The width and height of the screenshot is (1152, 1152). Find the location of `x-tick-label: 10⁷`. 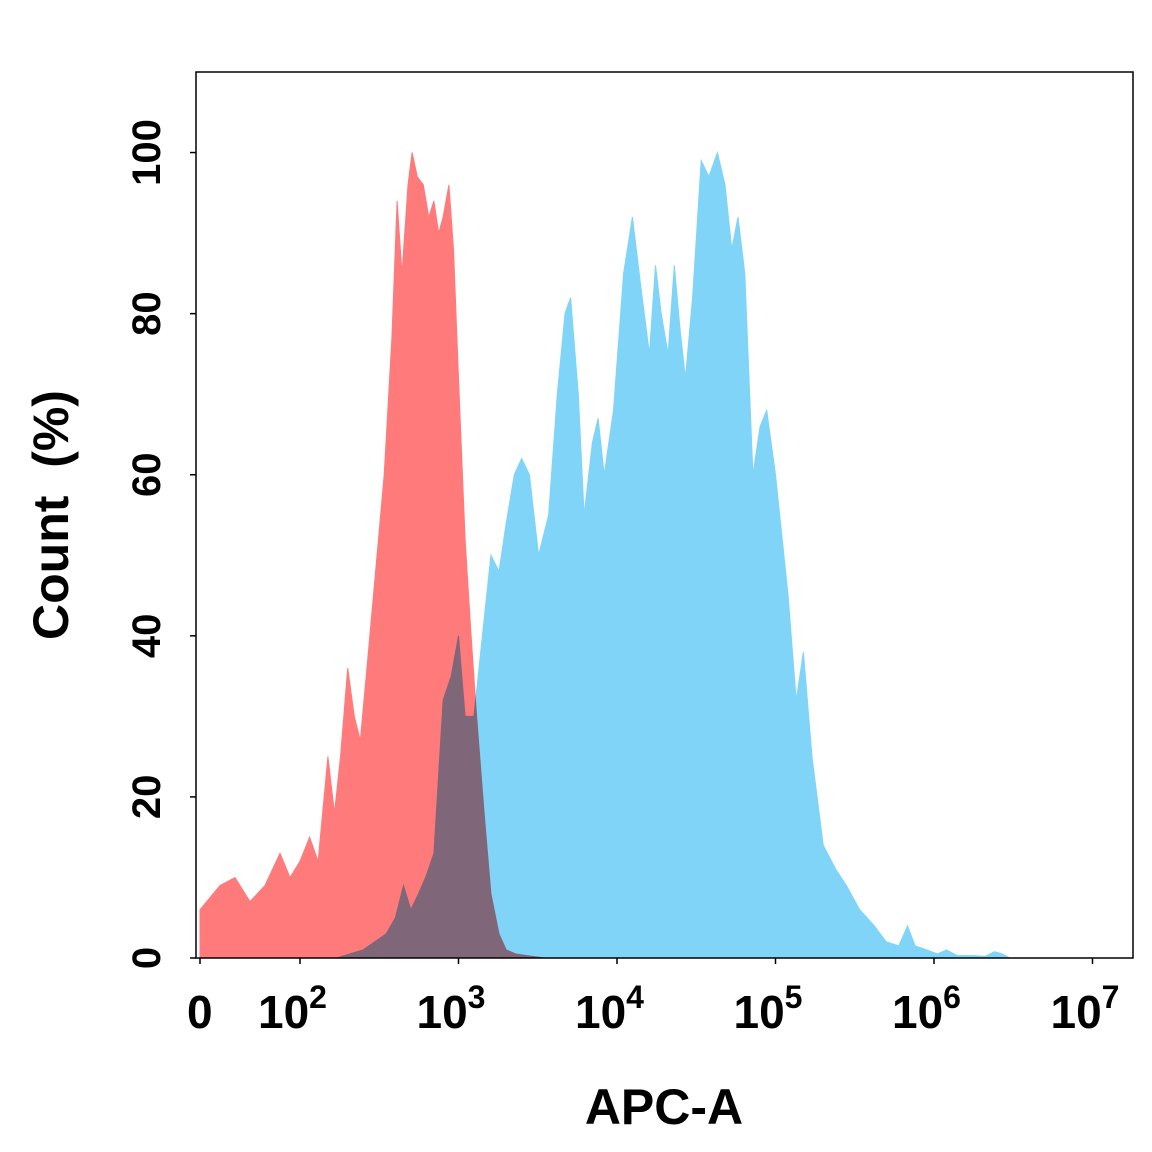

x-tick-label: 10⁷ is located at coordinates (1085, 1008).